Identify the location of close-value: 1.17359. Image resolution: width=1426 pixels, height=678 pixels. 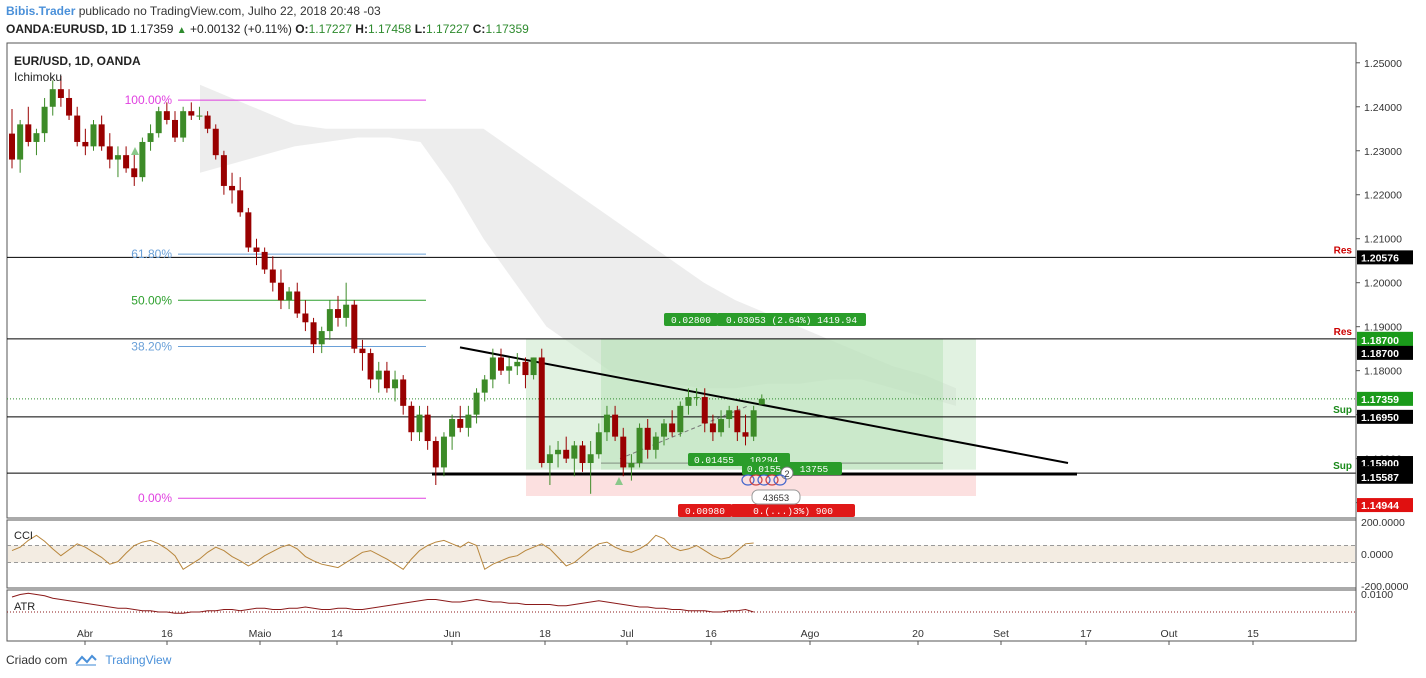
(507, 29).